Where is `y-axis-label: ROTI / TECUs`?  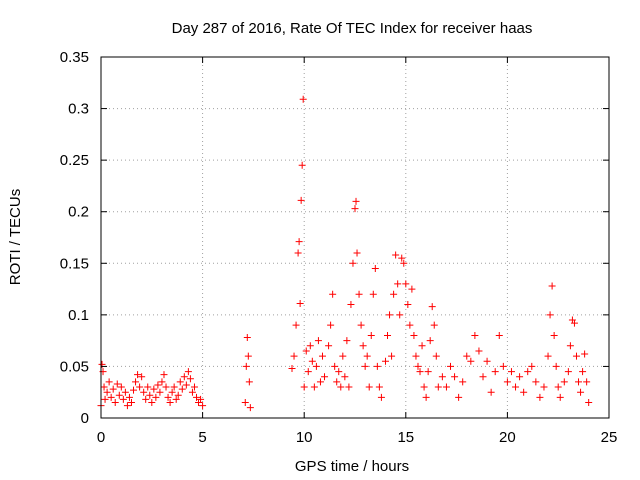
y-axis-label: ROTI / TECUs is located at coordinates (15, 237).